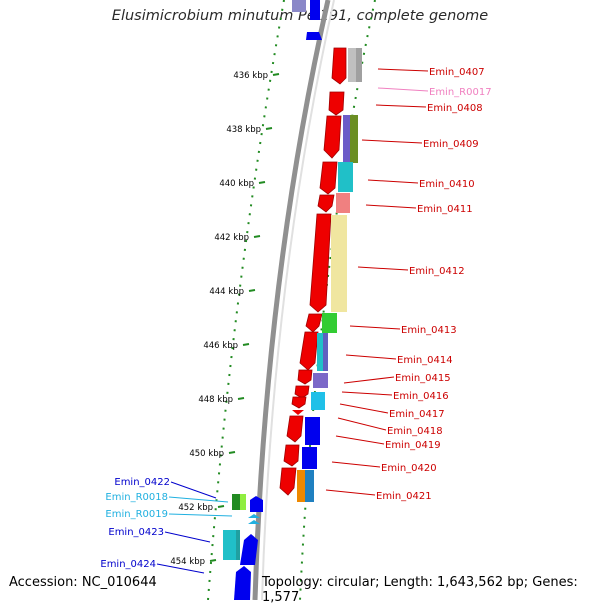  What do you see at coordinates (421, 396) in the screenshot?
I see `gene-label: Emin_0416` at bounding box center [421, 396].